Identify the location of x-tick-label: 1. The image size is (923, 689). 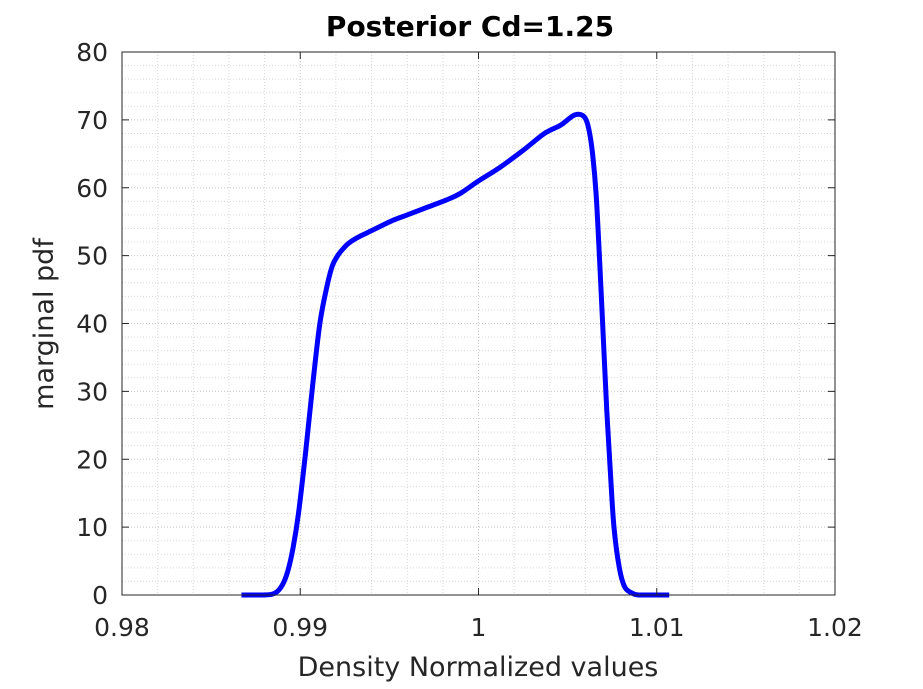
(479, 627).